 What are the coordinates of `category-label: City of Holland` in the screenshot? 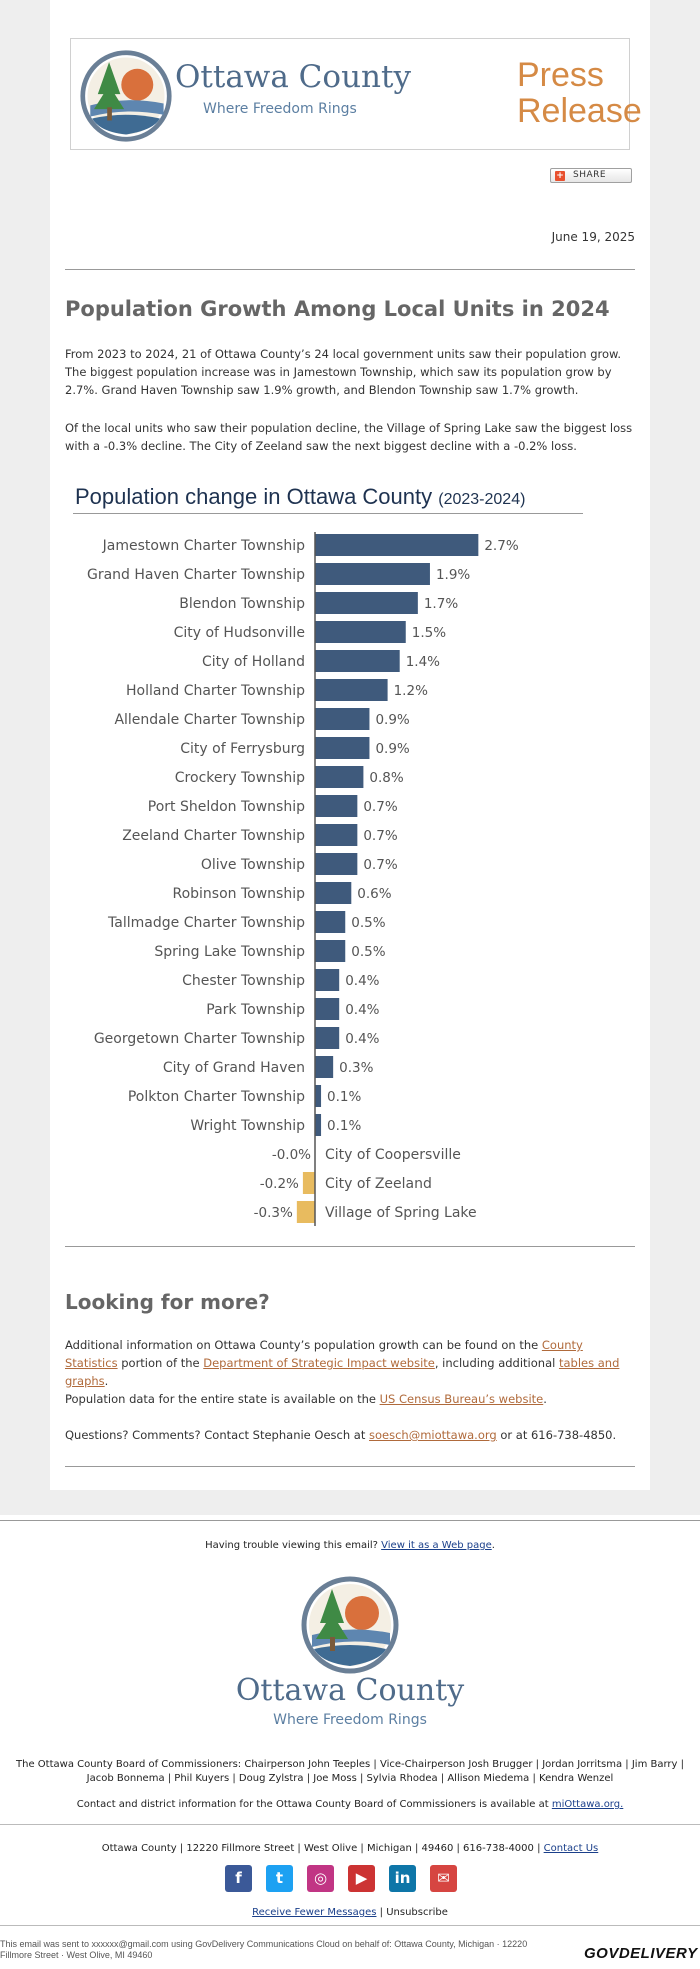 It's located at (253, 662).